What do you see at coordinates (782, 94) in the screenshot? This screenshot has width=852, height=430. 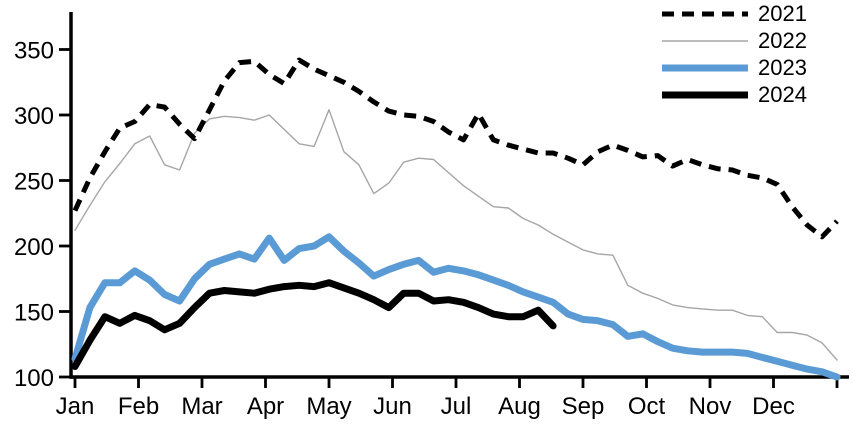 I see `legend-label-2024: 2024` at bounding box center [782, 94].